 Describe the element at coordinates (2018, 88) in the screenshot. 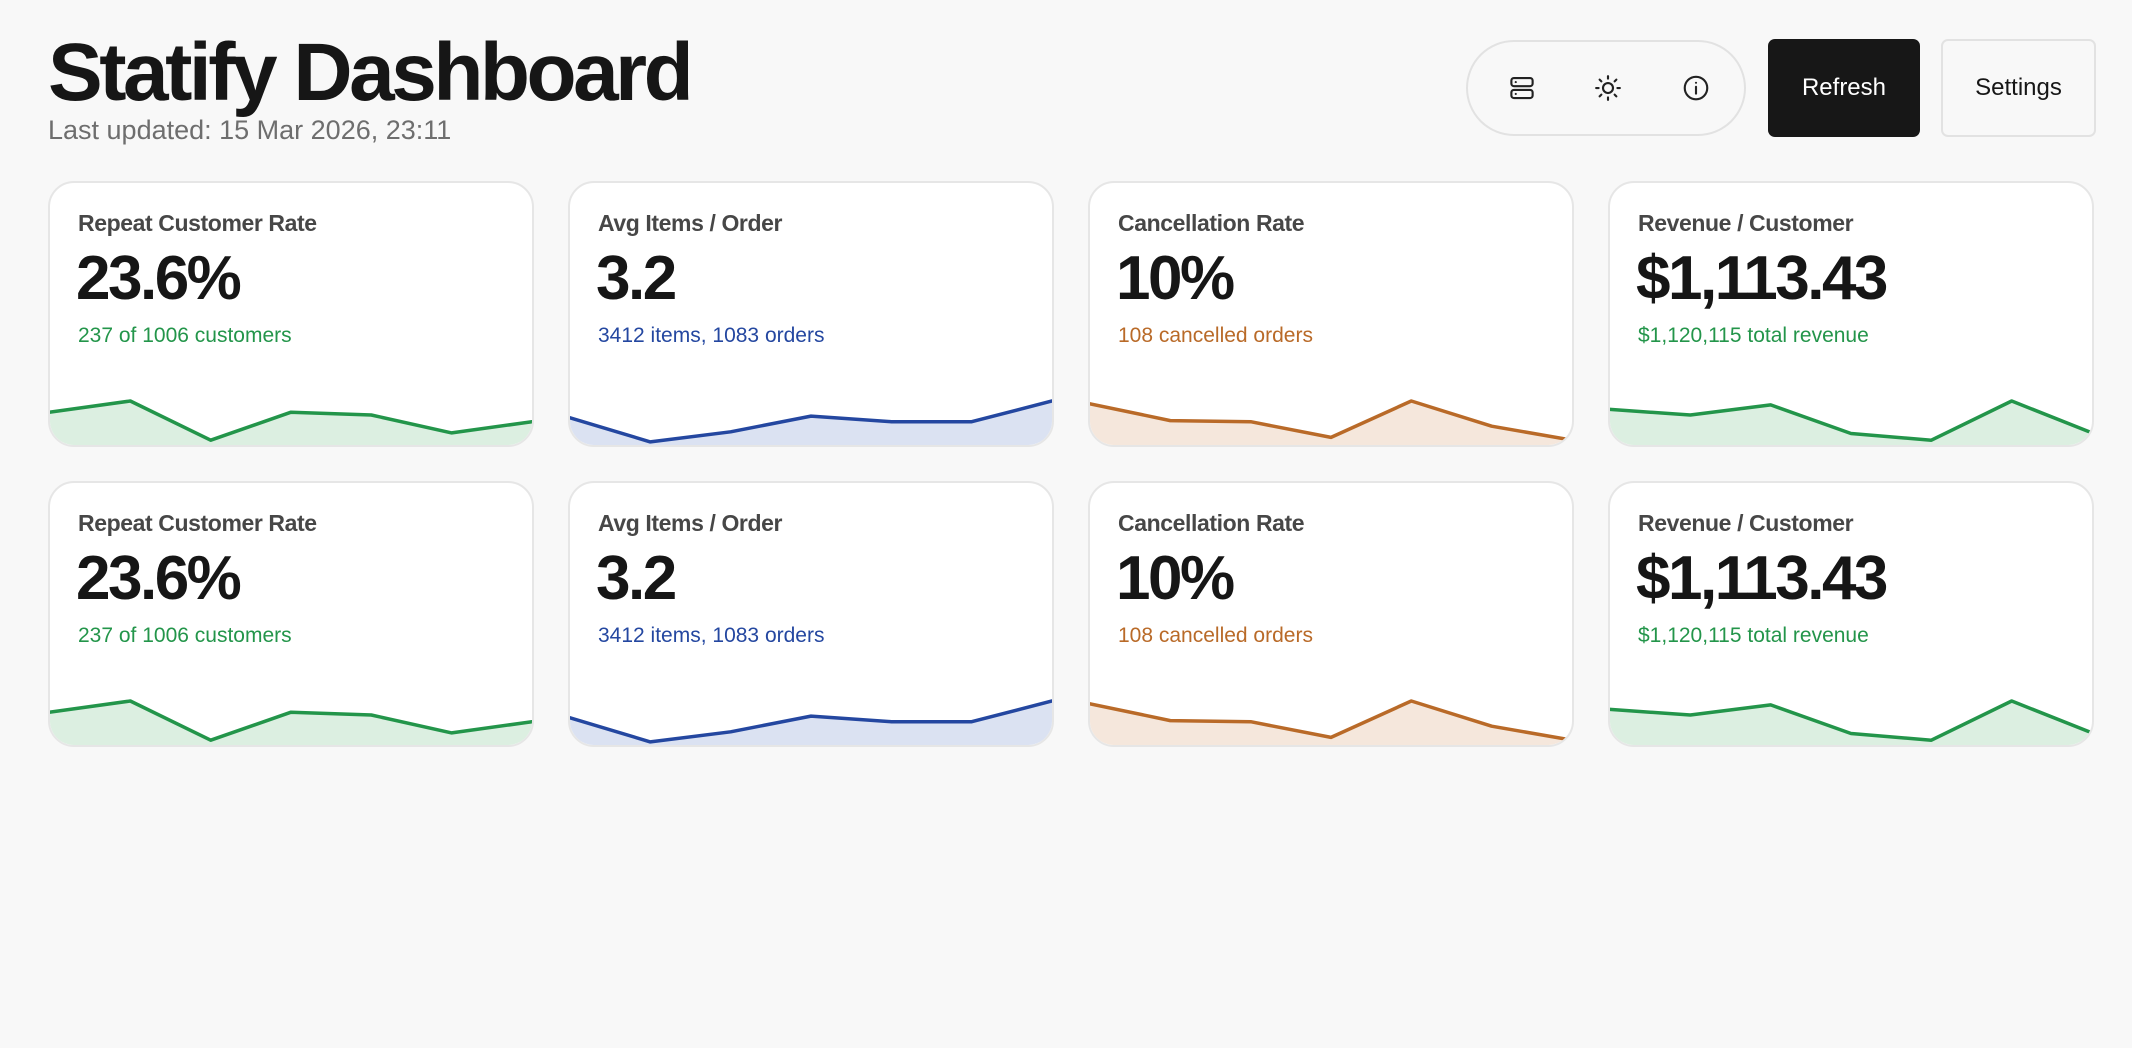

I see `settings-button: Settings` at that location.